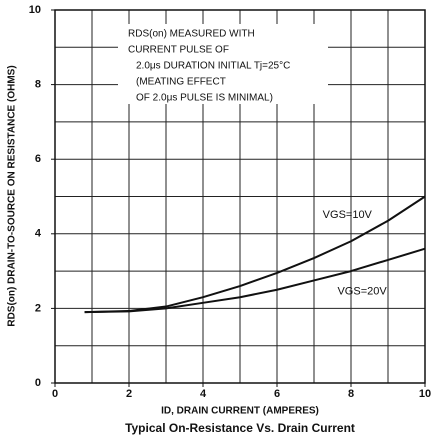 The image size is (431, 443). Describe the element at coordinates (55, 394) in the screenshot. I see `x-tick-label: 0` at that location.